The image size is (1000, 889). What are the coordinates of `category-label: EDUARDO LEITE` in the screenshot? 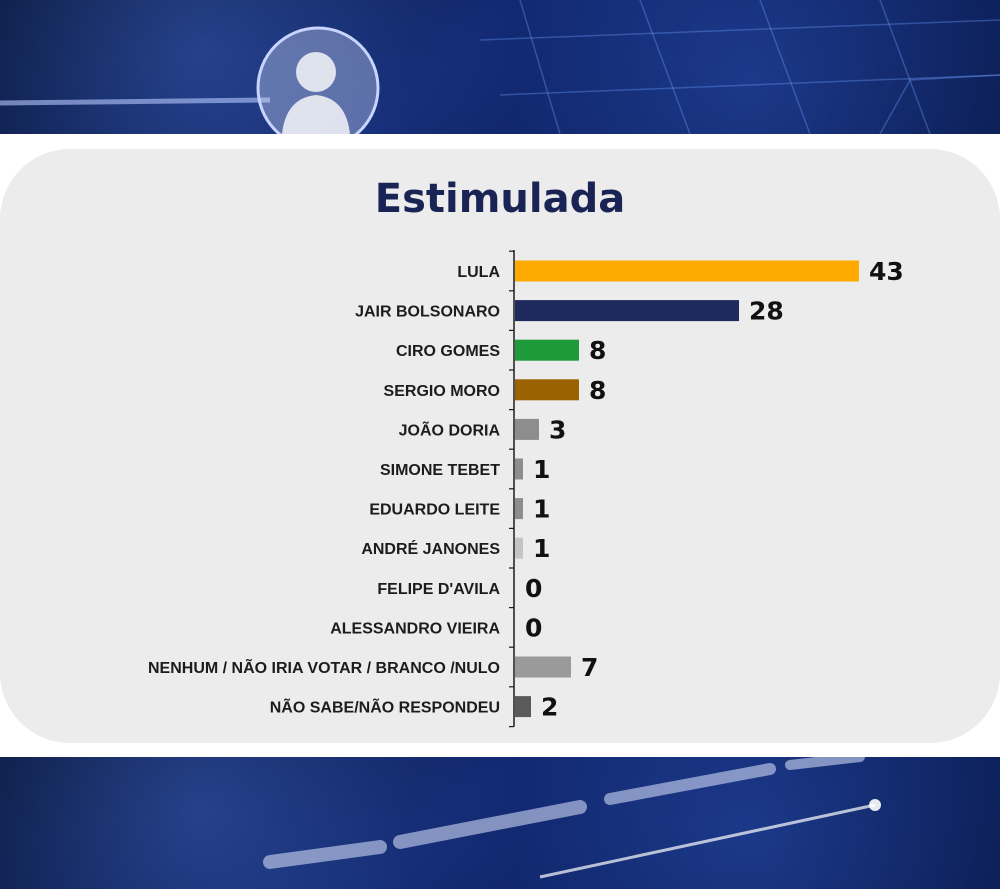 It's located at (434, 510).